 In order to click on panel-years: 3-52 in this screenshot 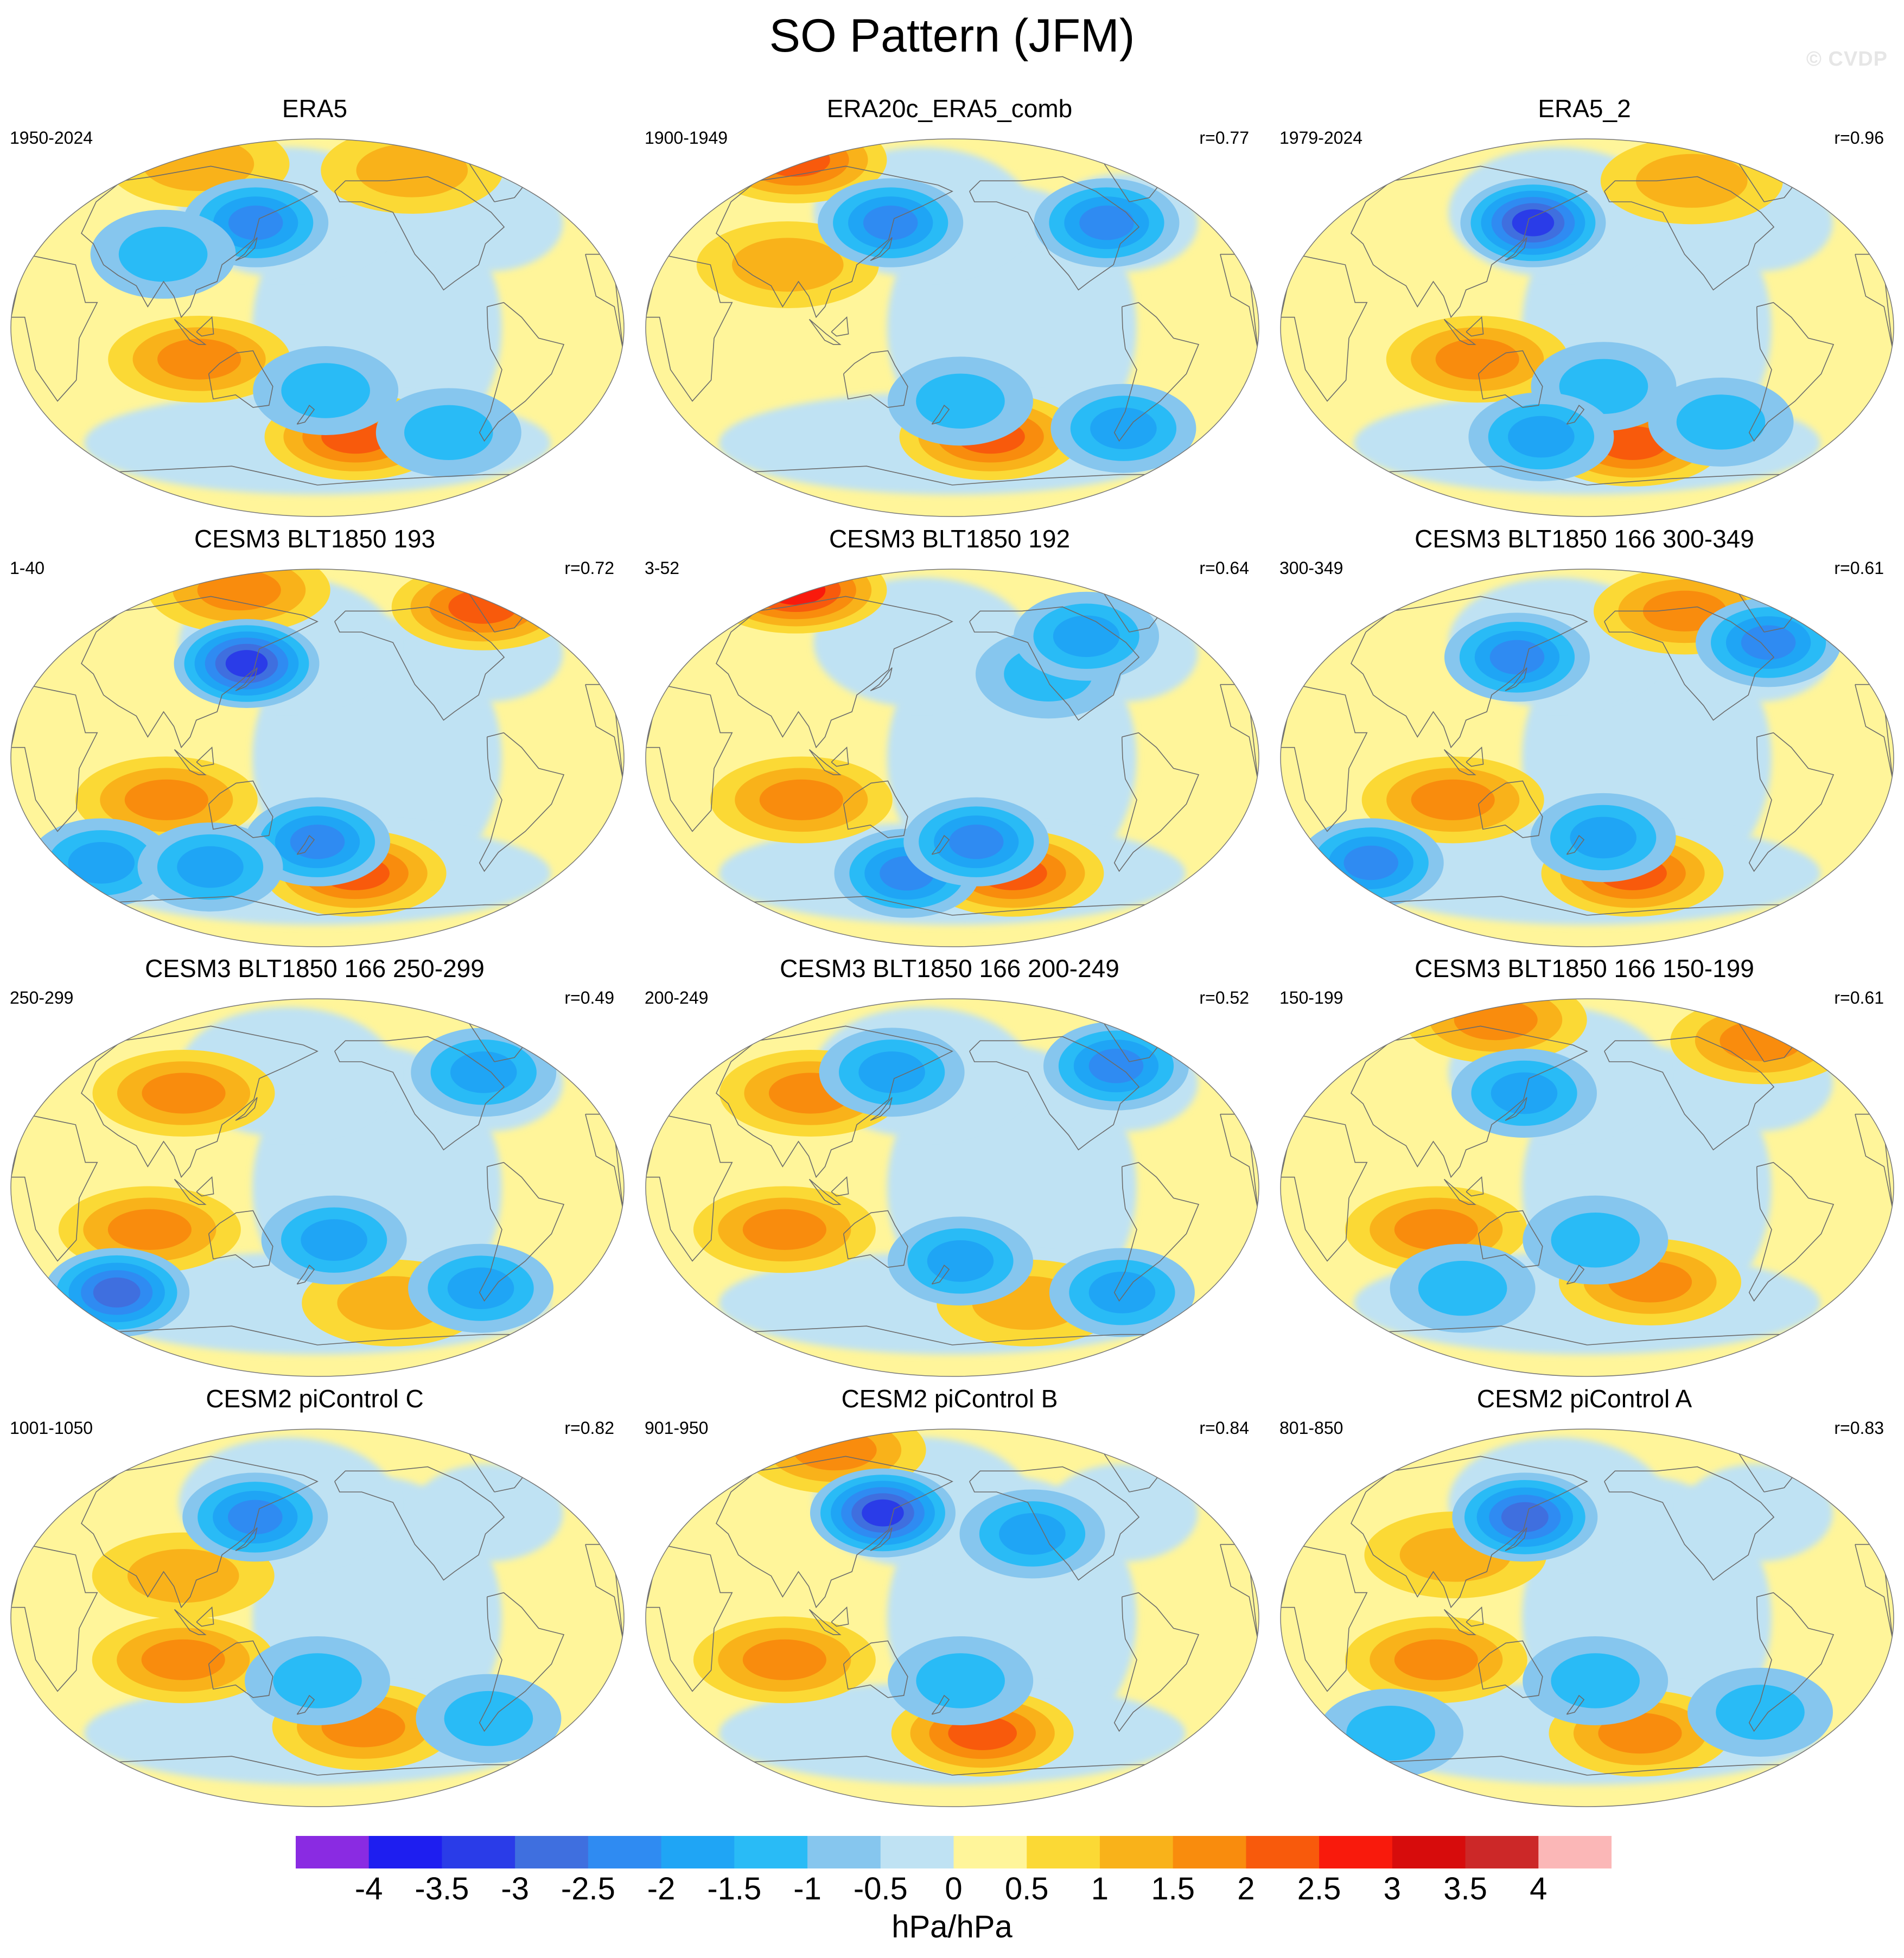, I will do `click(663, 568)`.